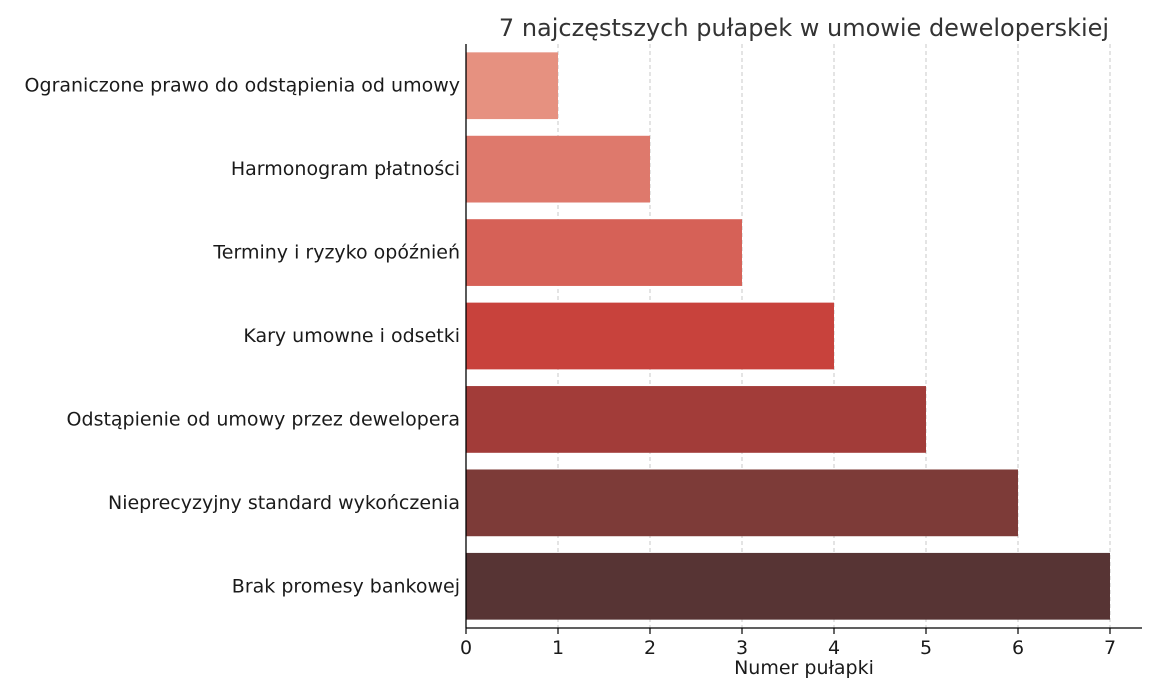  I want to click on category-label: Odstąpienie od umowy przez dewelopera, so click(263, 419).